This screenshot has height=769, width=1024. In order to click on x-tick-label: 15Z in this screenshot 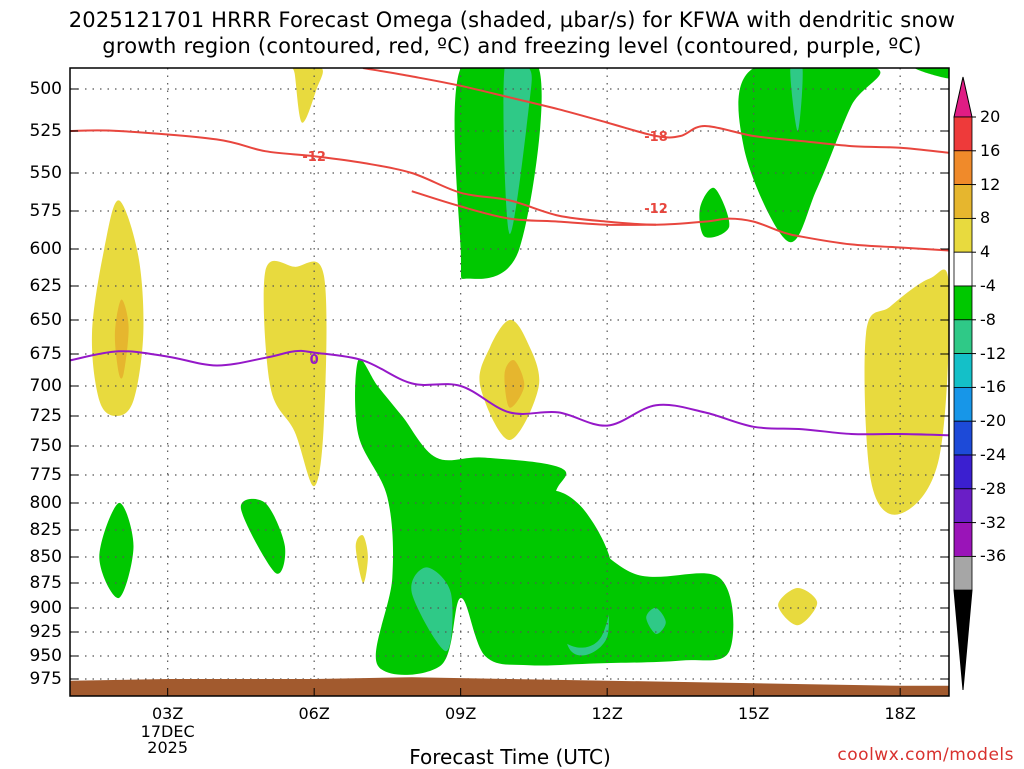, I will do `click(753, 713)`.